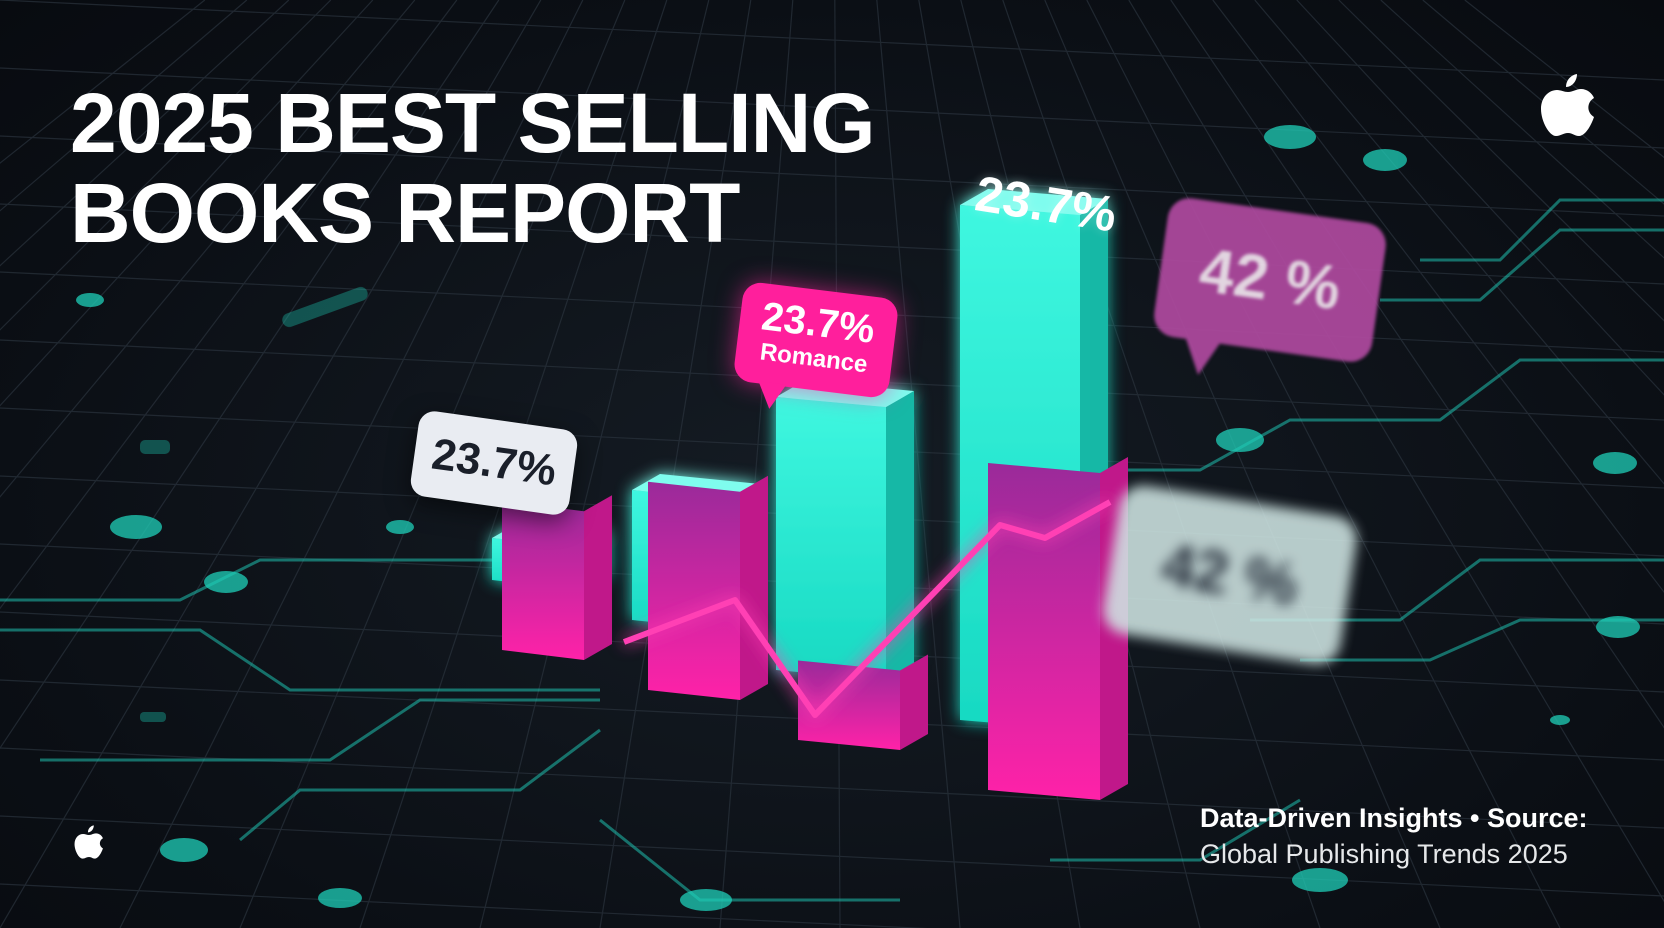 This screenshot has width=1664, height=928. What do you see at coordinates (816, 340) in the screenshot?
I see `romance-bubble: 23.7% Romance` at bounding box center [816, 340].